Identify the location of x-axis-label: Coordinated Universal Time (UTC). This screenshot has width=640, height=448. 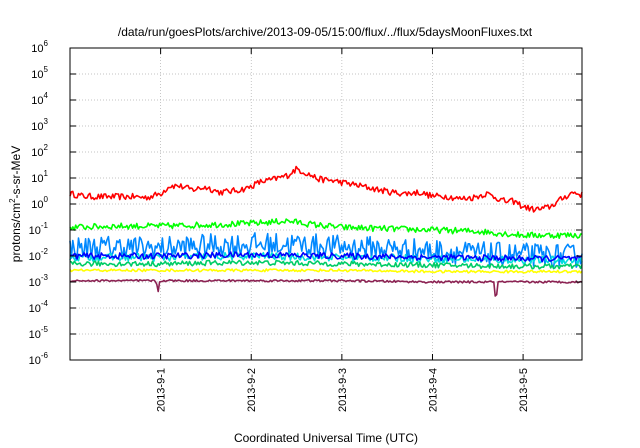
(326, 438).